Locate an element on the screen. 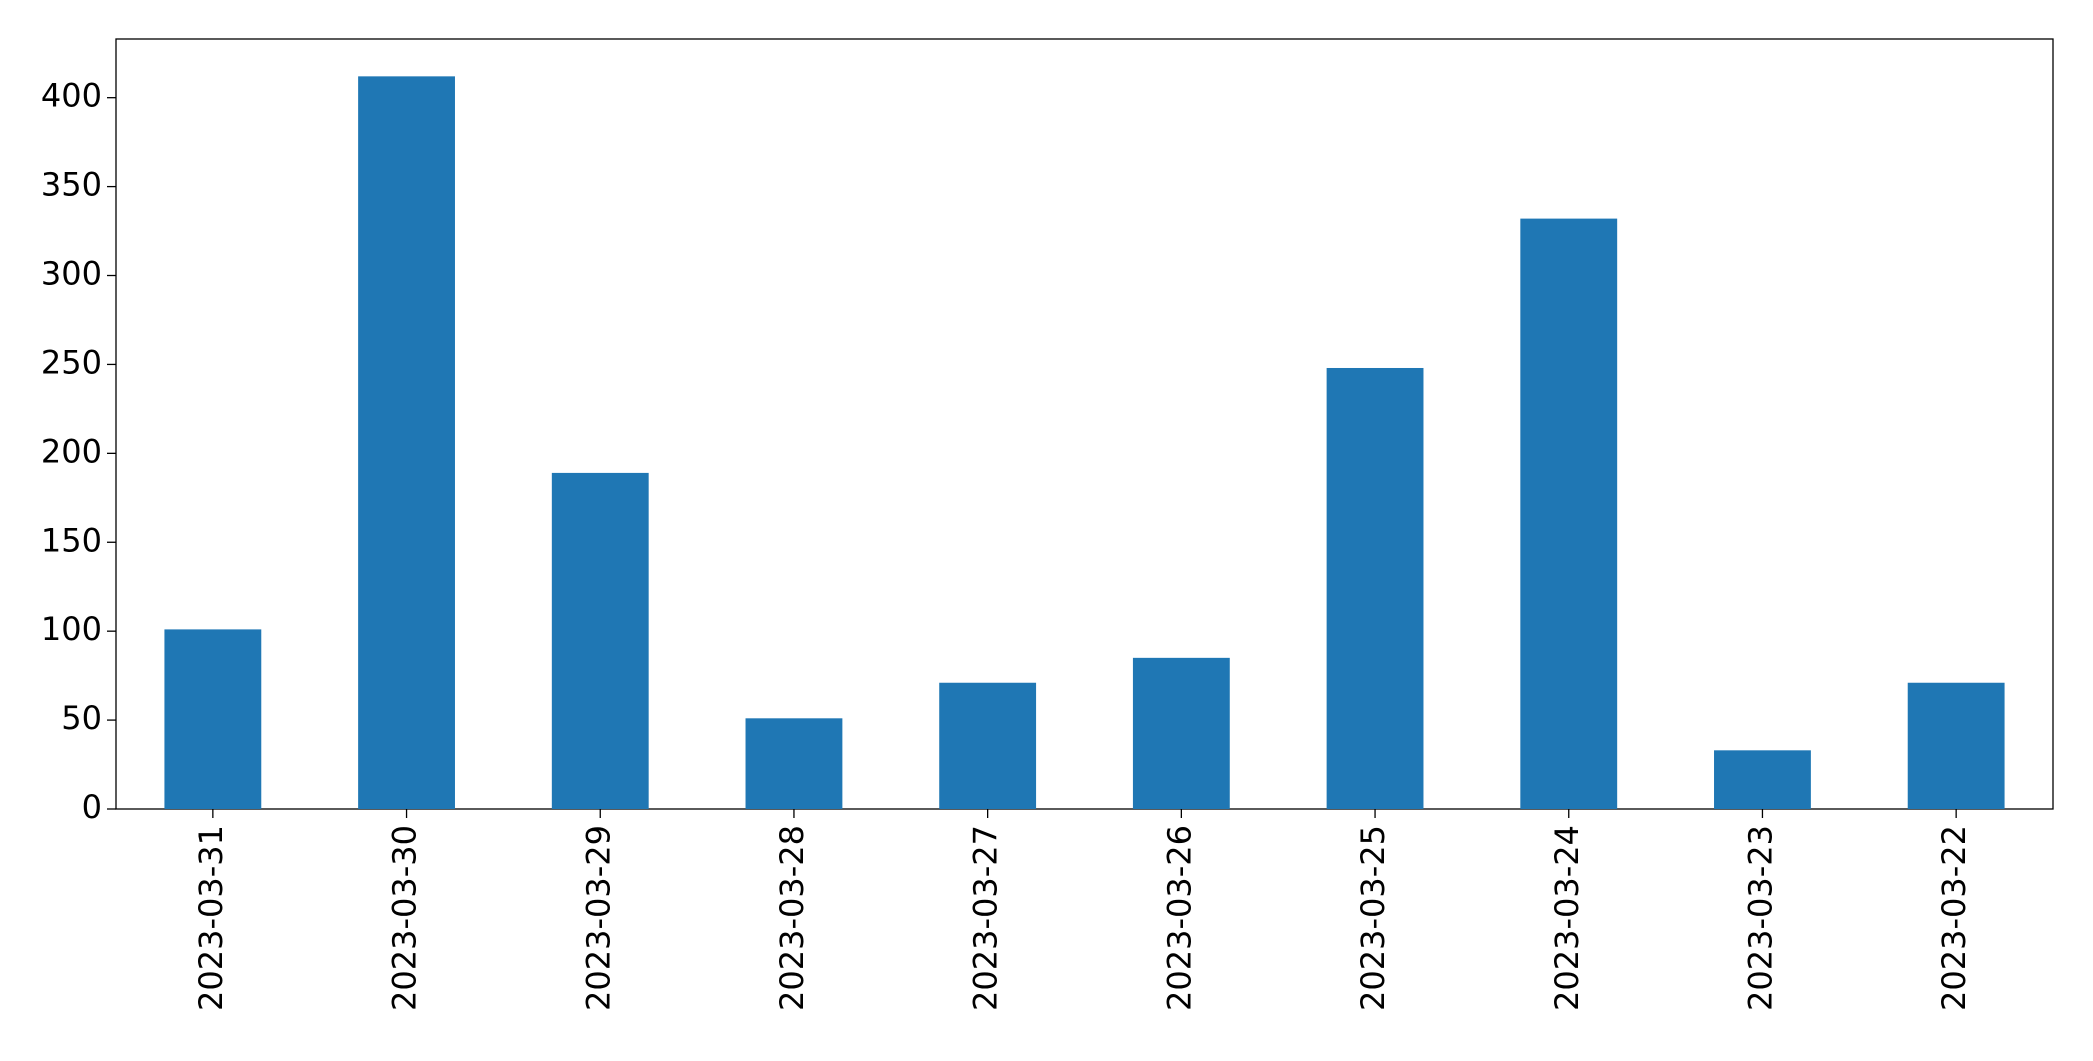 This screenshot has height=1061, width=2093. x-tick-label: 2023-03-31 is located at coordinates (211, 918).